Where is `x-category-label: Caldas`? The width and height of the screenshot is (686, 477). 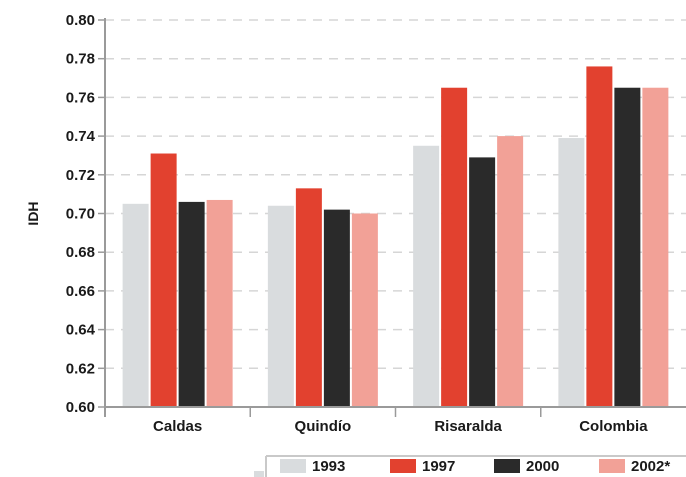
x-category-label: Caldas is located at coordinates (177, 426).